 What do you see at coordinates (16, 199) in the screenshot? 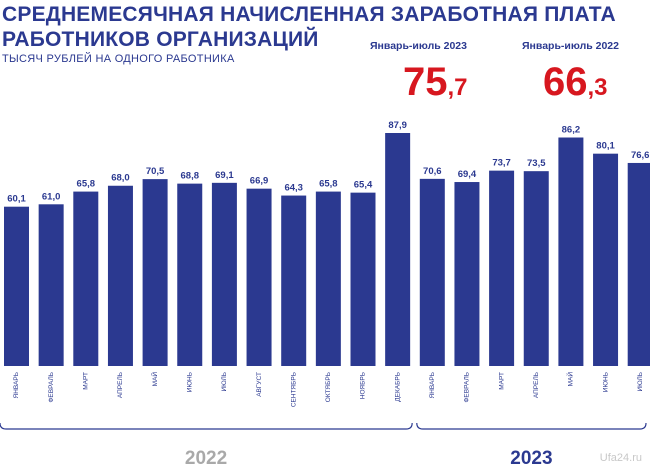
I see `data-label: 60,1` at bounding box center [16, 199].